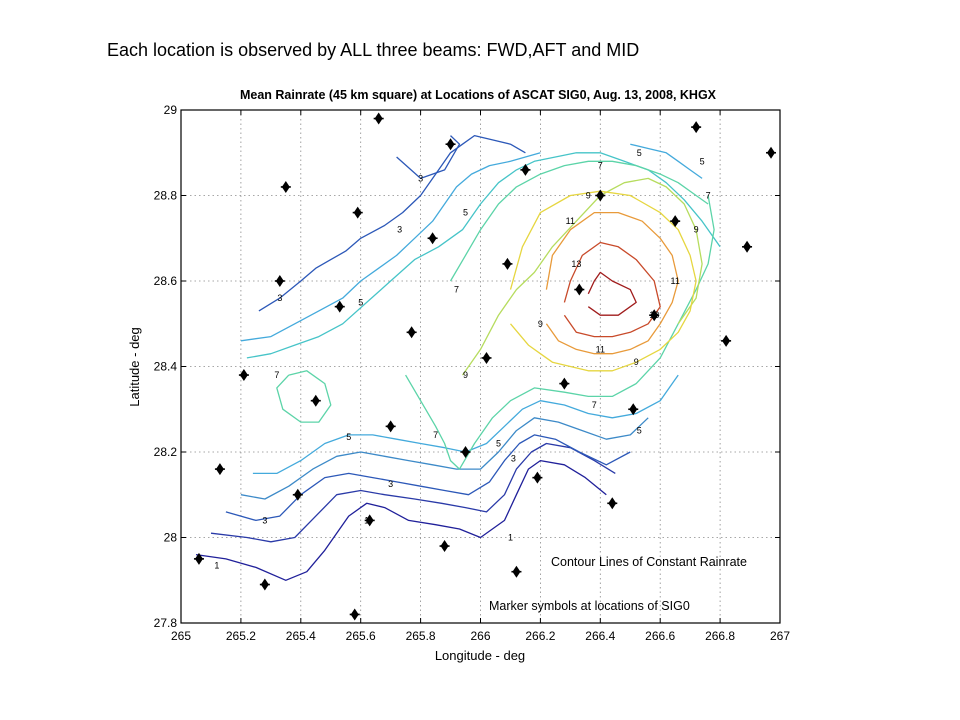 Image resolution: width=960 pixels, height=720 pixels. I want to click on x-tick-label: 266.4, so click(600, 636).